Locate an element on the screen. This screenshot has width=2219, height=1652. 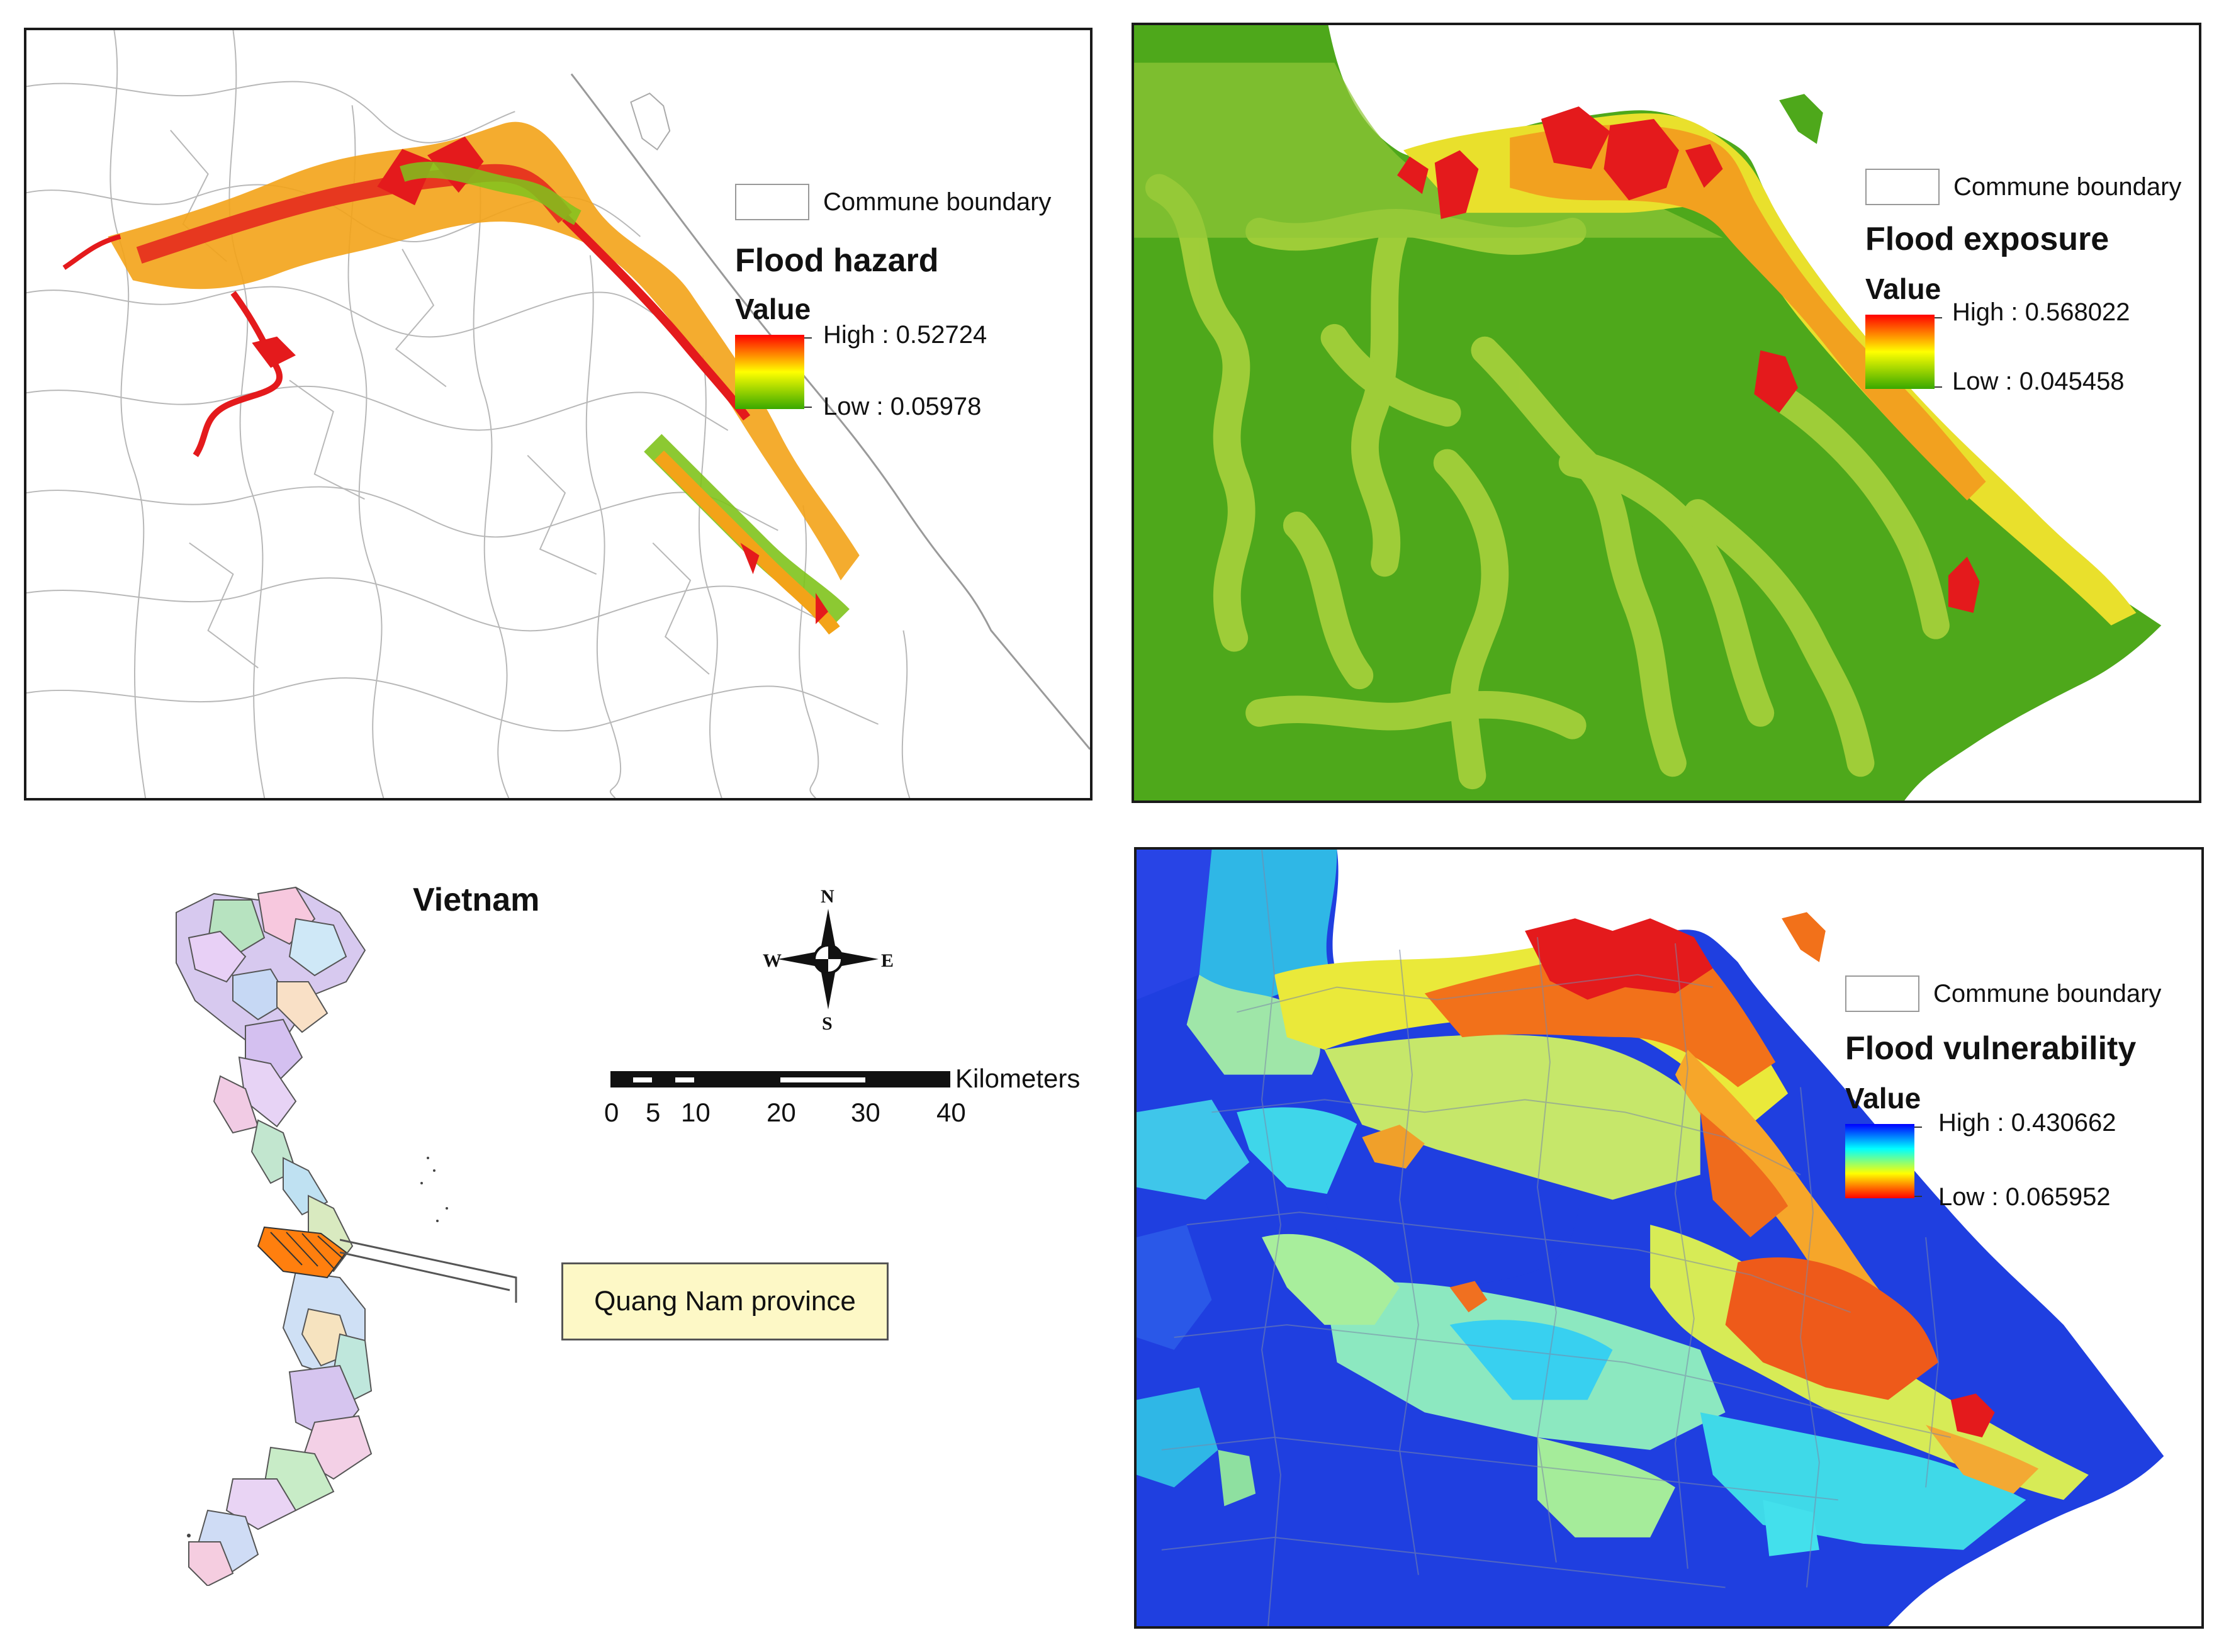
hazard-color-ramp is located at coordinates (769, 372).